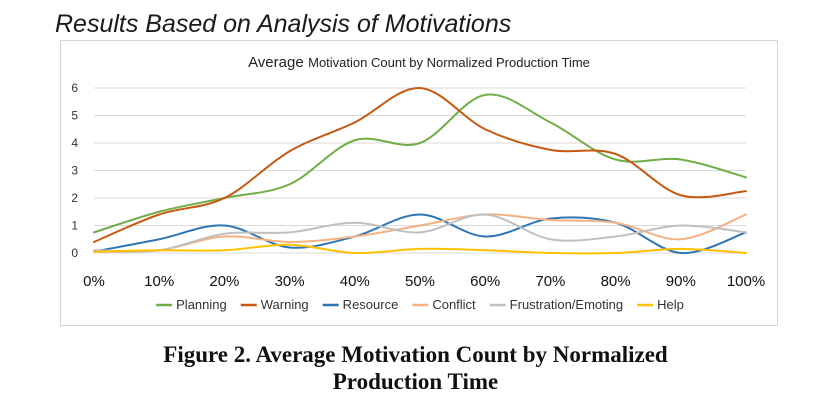  Describe the element at coordinates (283, 24) in the screenshot. I see `page-heading: Results Based on Analysis of Motivations` at that location.